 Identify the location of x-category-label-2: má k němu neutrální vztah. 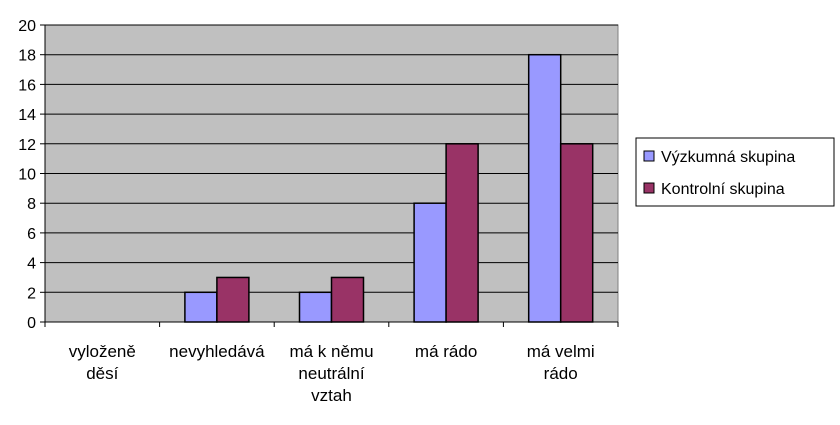
(331, 373).